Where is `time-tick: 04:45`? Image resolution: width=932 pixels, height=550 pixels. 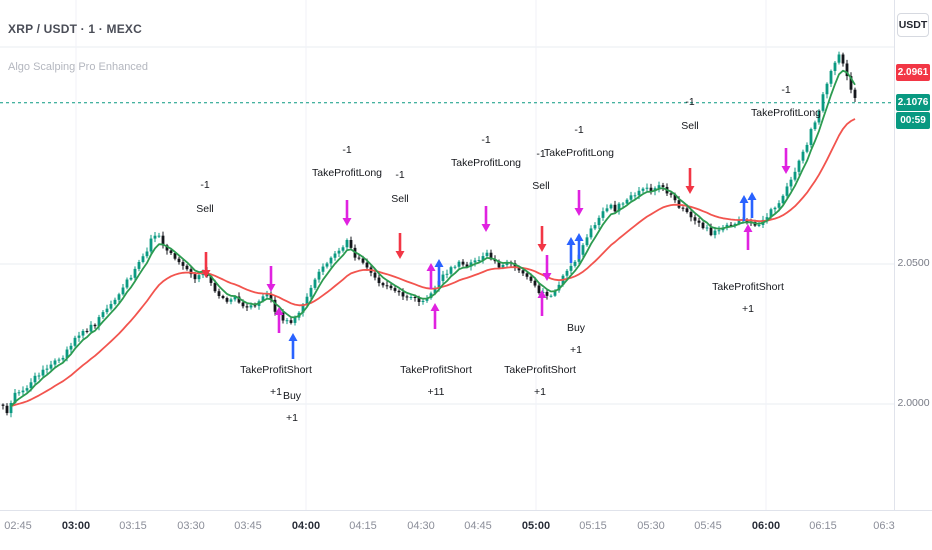
time-tick: 04:45 is located at coordinates (478, 526).